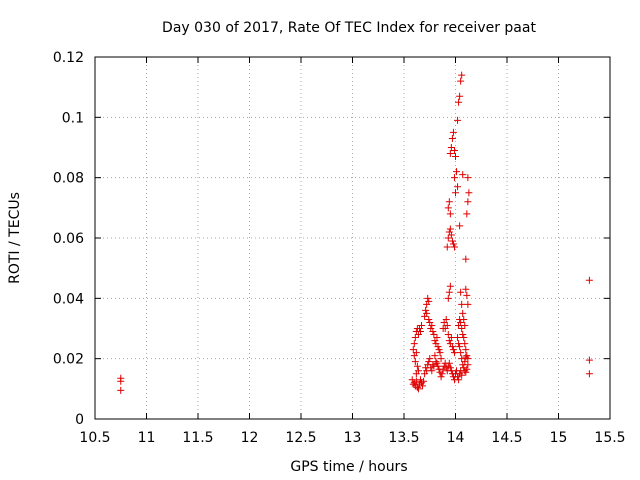 Image resolution: width=640 pixels, height=480 pixels. I want to click on x-tick-label: 12, so click(250, 438).